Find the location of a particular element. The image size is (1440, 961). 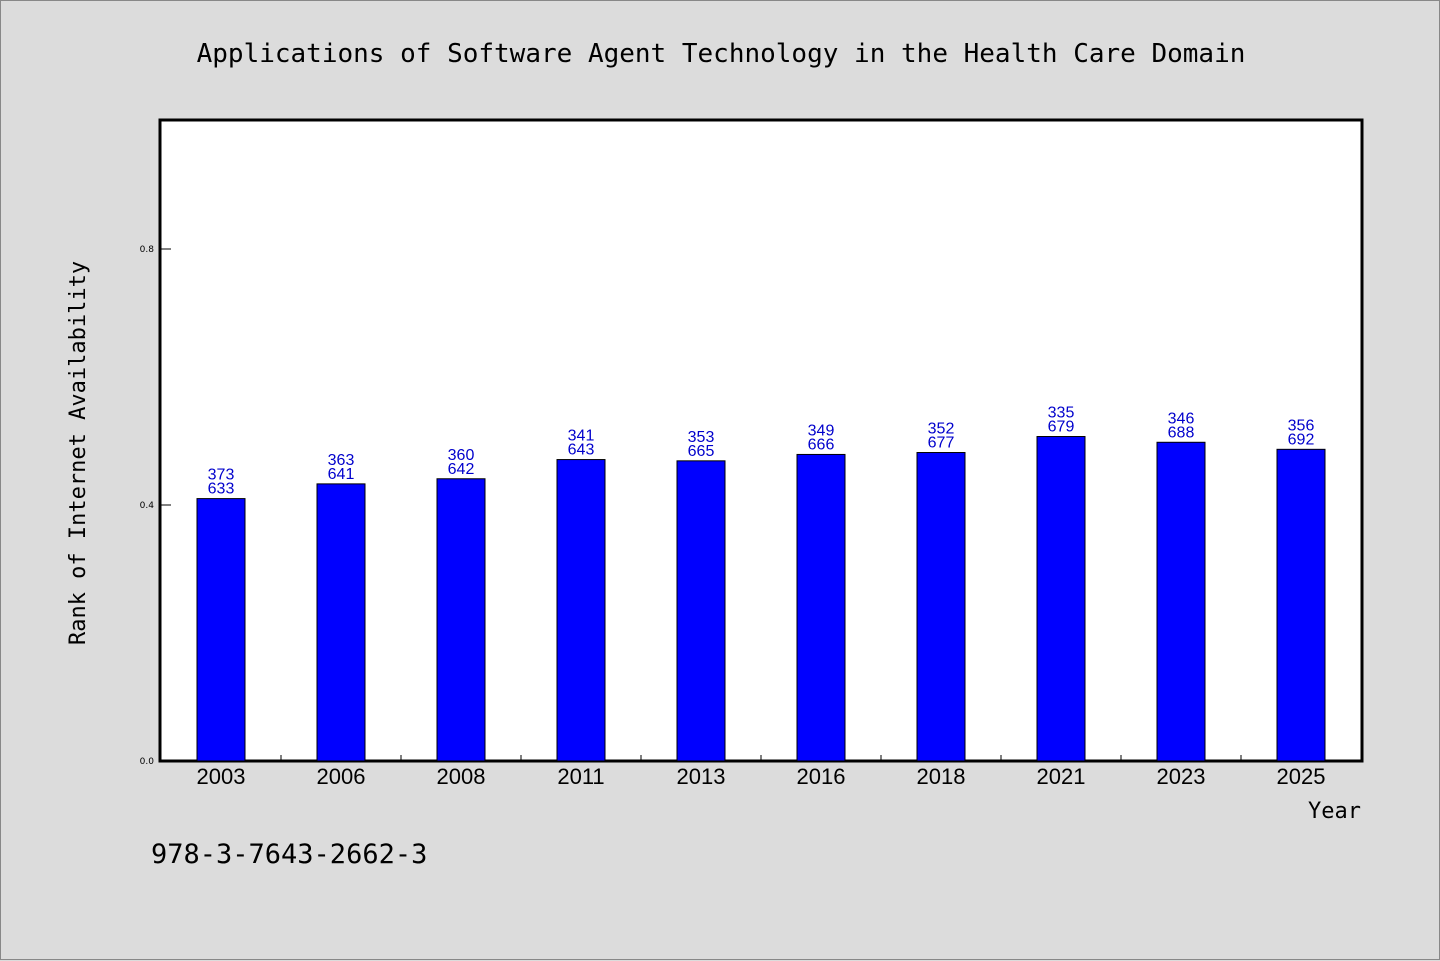

bar-label-top: 360 is located at coordinates (461, 455).